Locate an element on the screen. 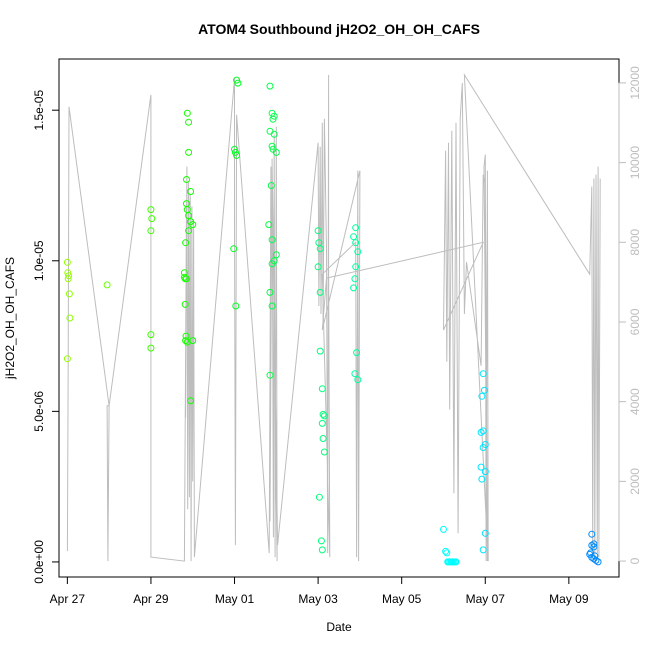 Image resolution: width=650 pixels, height=650 pixels. x-tick-label: May 01 is located at coordinates (235, 599).